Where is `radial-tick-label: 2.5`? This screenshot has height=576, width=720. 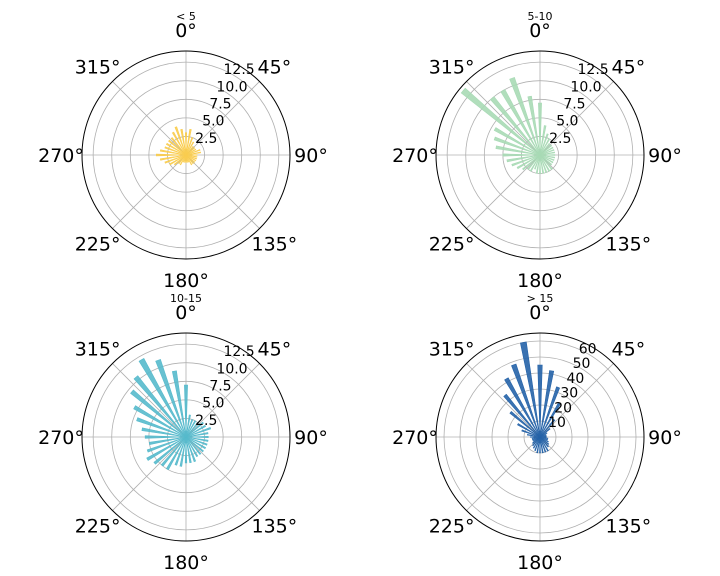
radial-tick-label: 2.5 is located at coordinates (206, 139).